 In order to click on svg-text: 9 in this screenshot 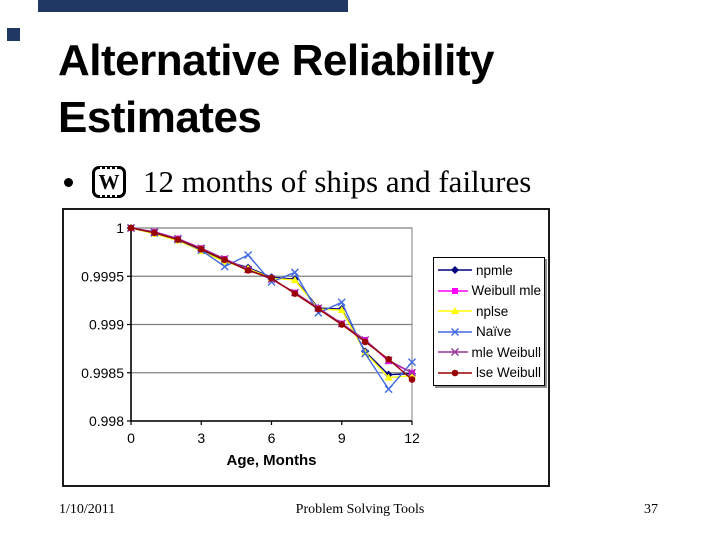, I will do `click(342, 438)`.